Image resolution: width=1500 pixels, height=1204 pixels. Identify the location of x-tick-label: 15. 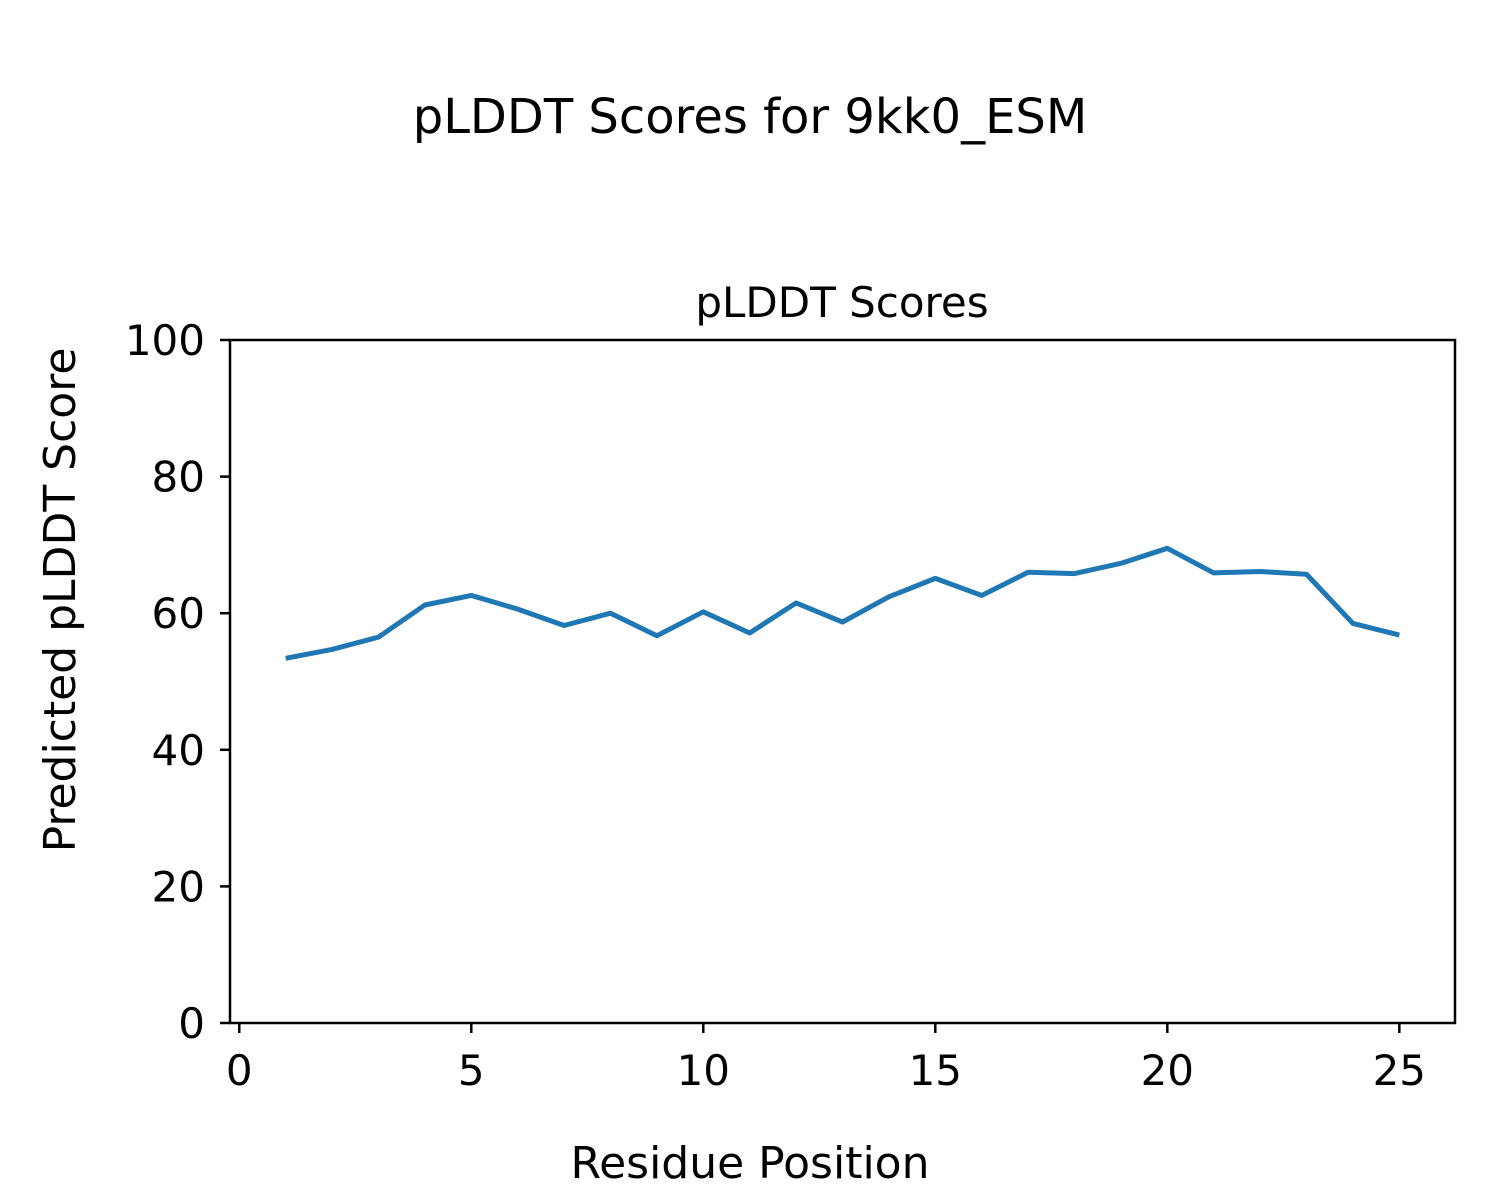
(935, 1070).